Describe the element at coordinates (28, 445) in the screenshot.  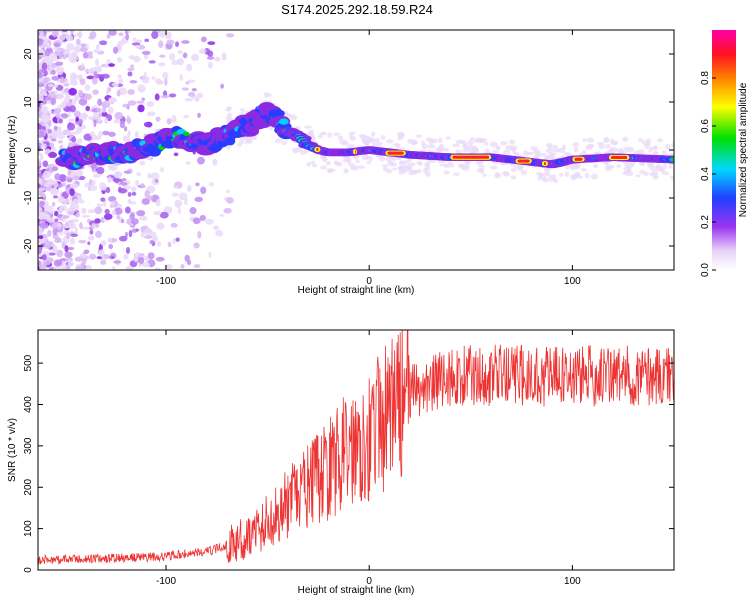
I see `snr-ytick-label: 300` at that location.